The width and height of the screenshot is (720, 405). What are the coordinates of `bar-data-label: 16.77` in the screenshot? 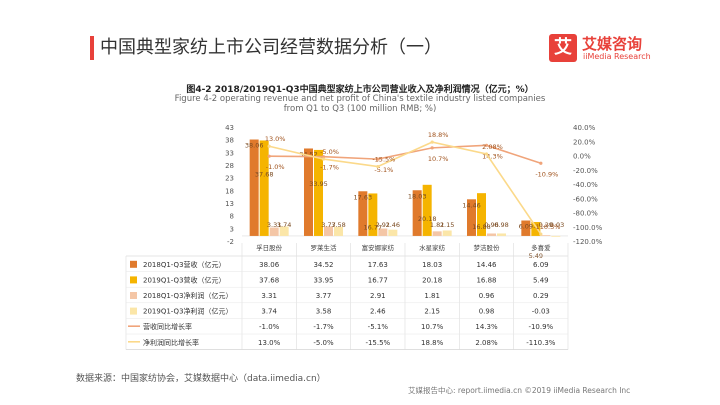 It's located at (373, 227).